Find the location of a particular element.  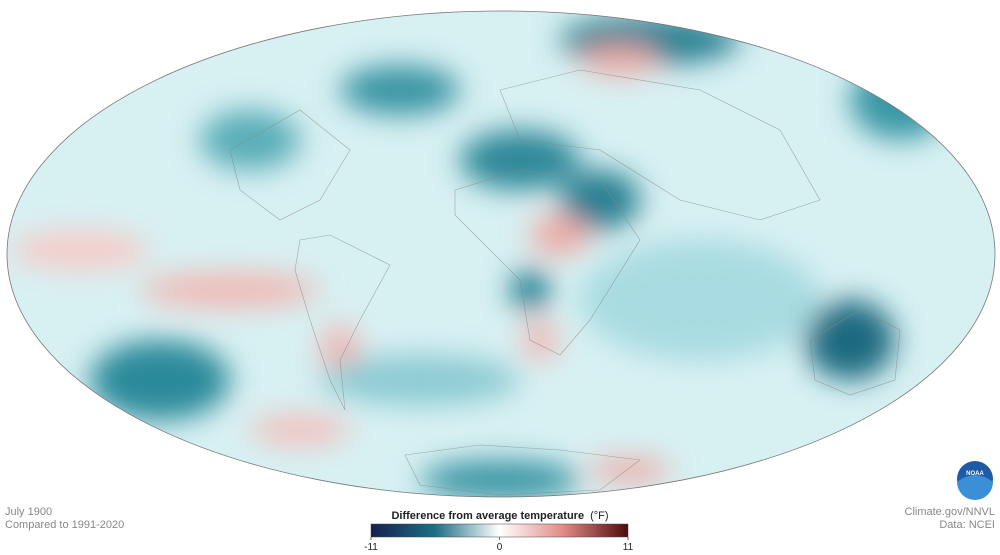

noaa-logo-wave is located at coordinates (975, 487).